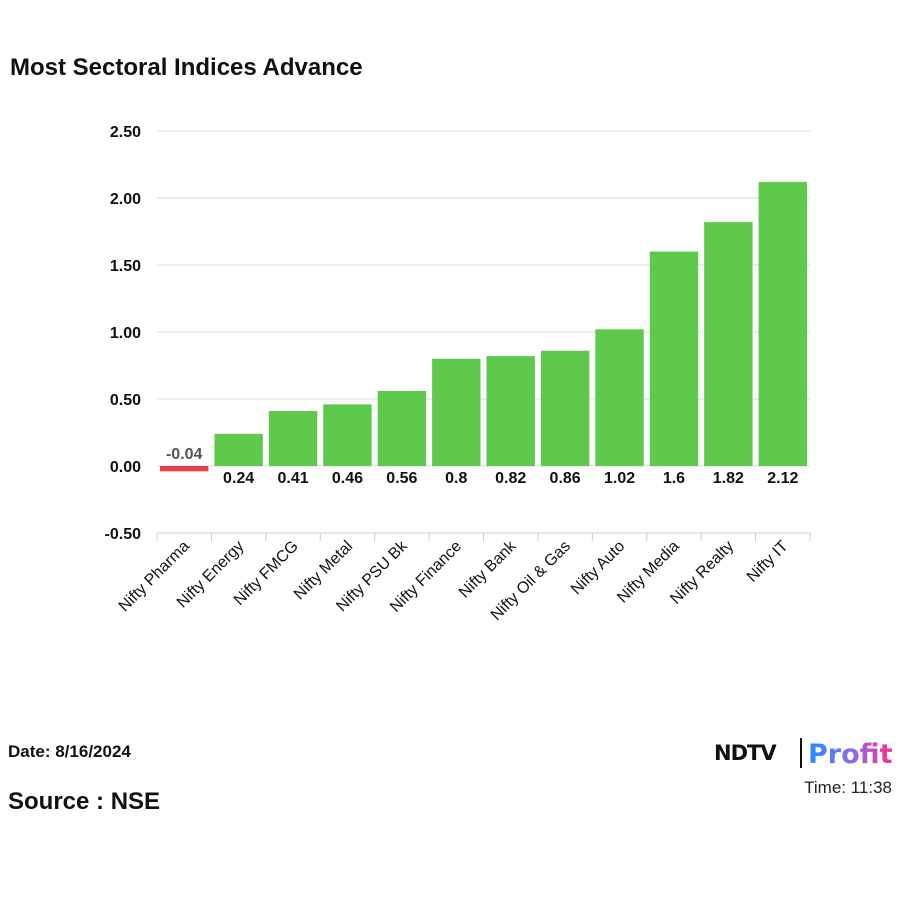 The height and width of the screenshot is (900, 900). I want to click on chart-title: Most Sectoral Indices Advance, so click(186, 67).